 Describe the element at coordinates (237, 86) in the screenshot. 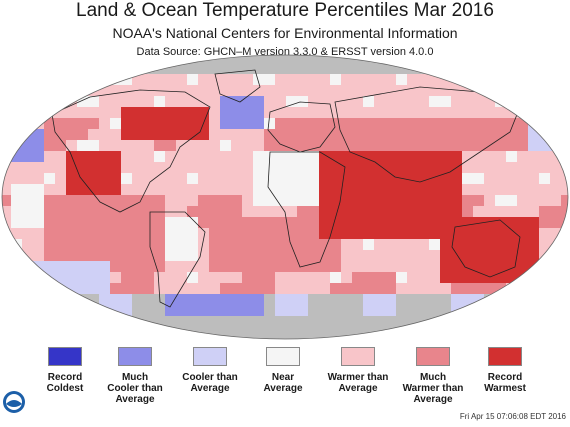

I see `coast-greenland` at that location.